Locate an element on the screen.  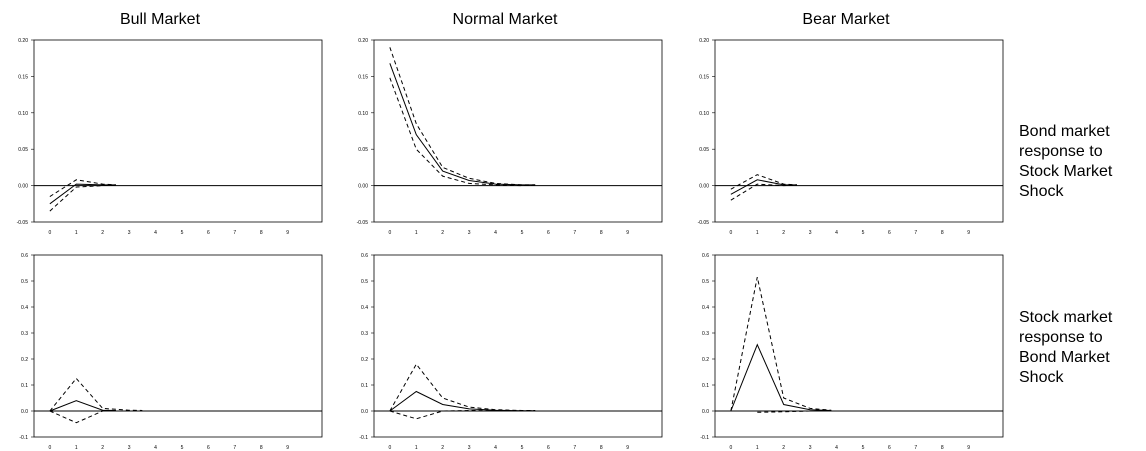
y-tick-label: 0.5 is located at coordinates (24, 282).